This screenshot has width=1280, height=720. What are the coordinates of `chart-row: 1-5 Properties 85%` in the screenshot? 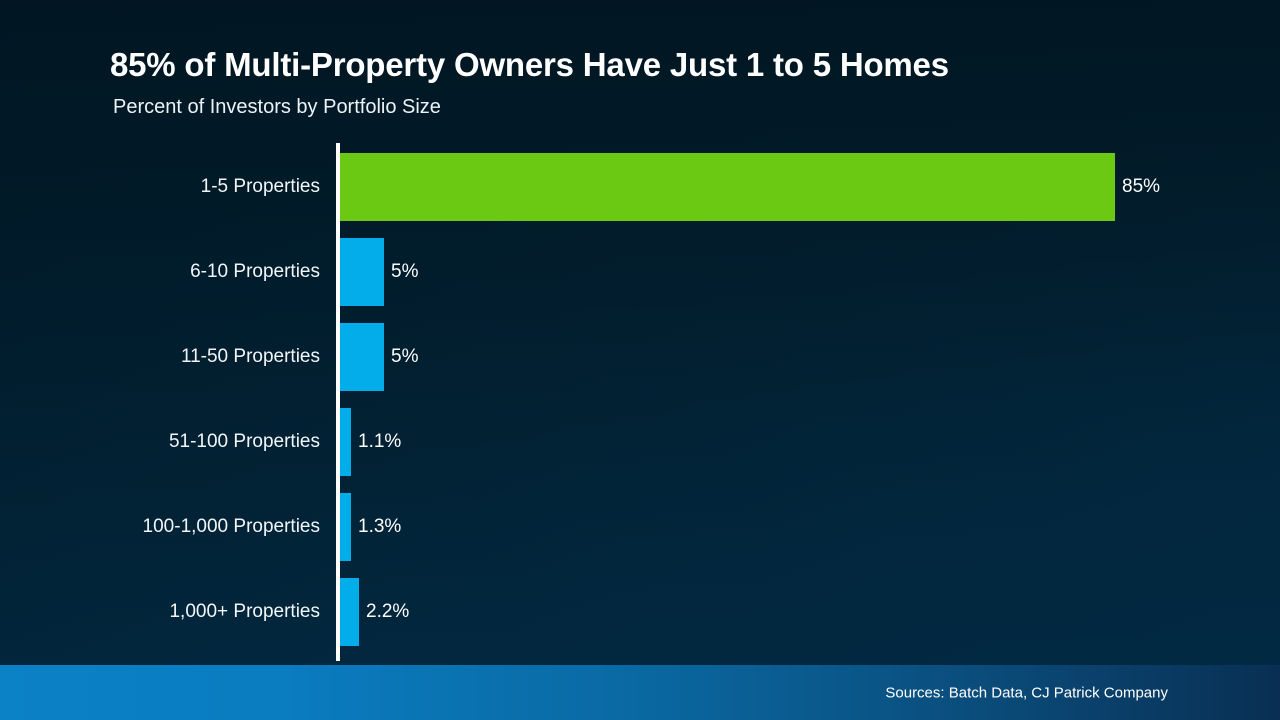 It's located at (640, 186).